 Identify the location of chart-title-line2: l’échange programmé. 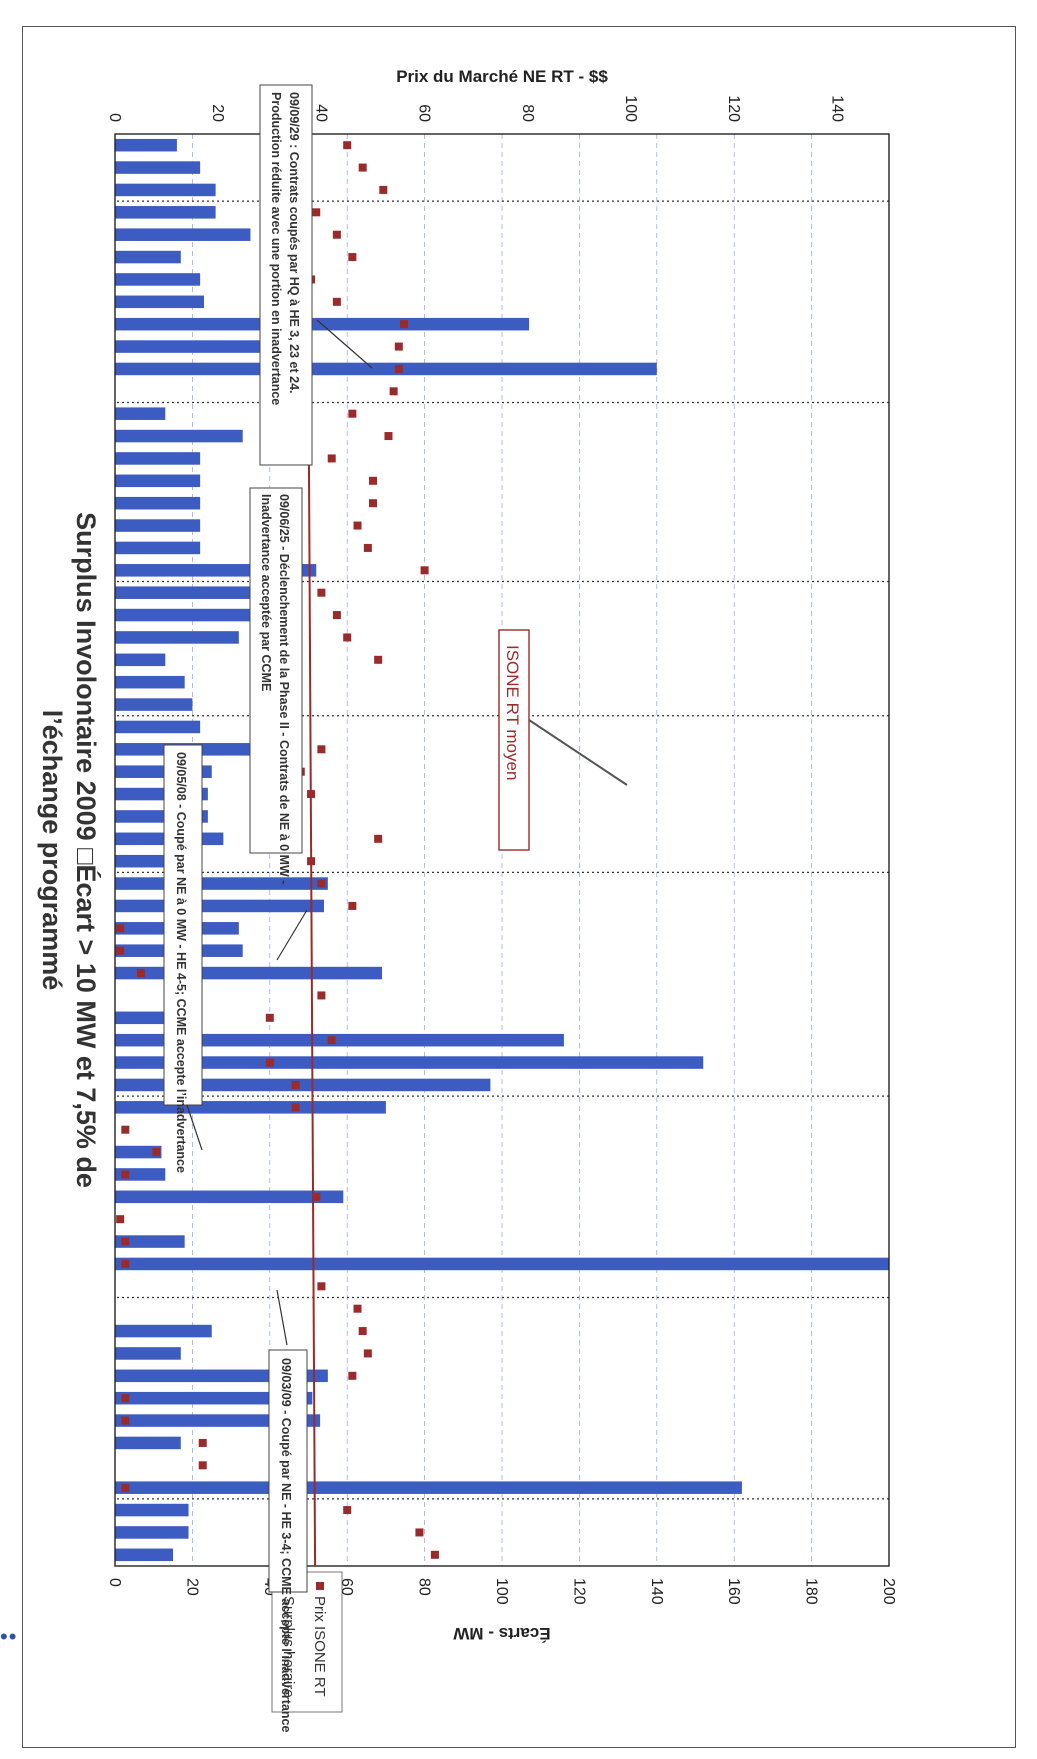
(52, 850).